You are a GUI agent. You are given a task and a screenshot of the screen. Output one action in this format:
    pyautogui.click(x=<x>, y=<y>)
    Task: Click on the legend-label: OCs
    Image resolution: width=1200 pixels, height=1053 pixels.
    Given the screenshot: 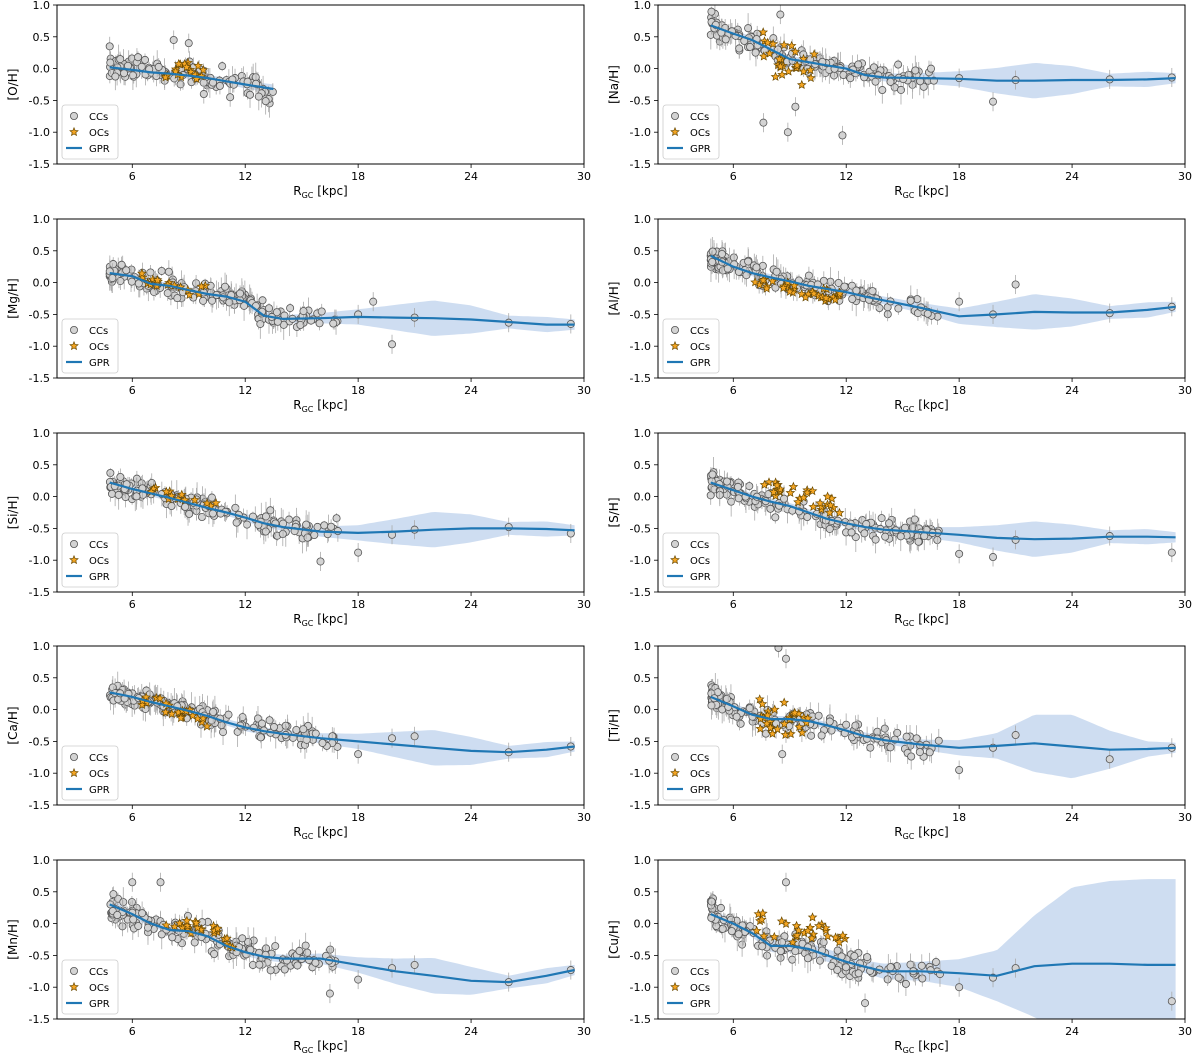 What is the action you would take?
    pyautogui.click(x=99, y=774)
    